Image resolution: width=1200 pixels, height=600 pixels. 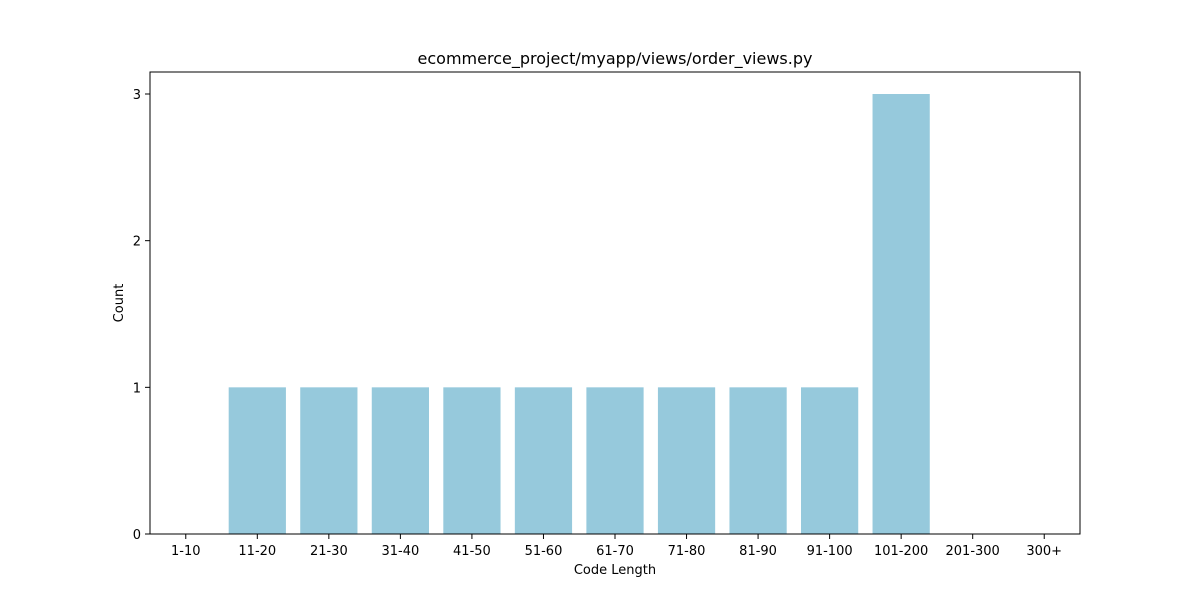 I want to click on x-tick-label-61-70: 61-70, so click(x=615, y=551).